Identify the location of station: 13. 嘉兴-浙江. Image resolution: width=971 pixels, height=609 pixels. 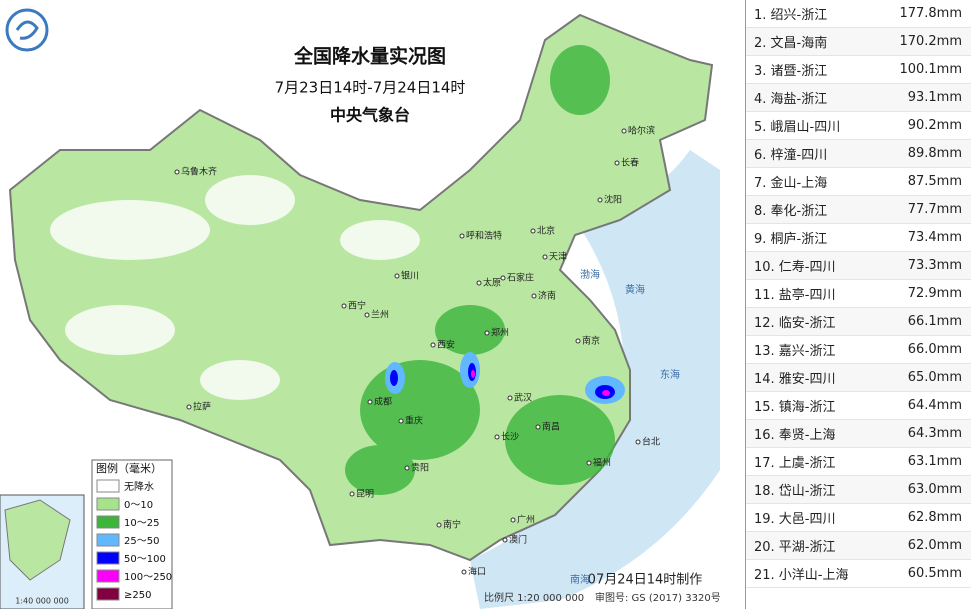
(795, 351).